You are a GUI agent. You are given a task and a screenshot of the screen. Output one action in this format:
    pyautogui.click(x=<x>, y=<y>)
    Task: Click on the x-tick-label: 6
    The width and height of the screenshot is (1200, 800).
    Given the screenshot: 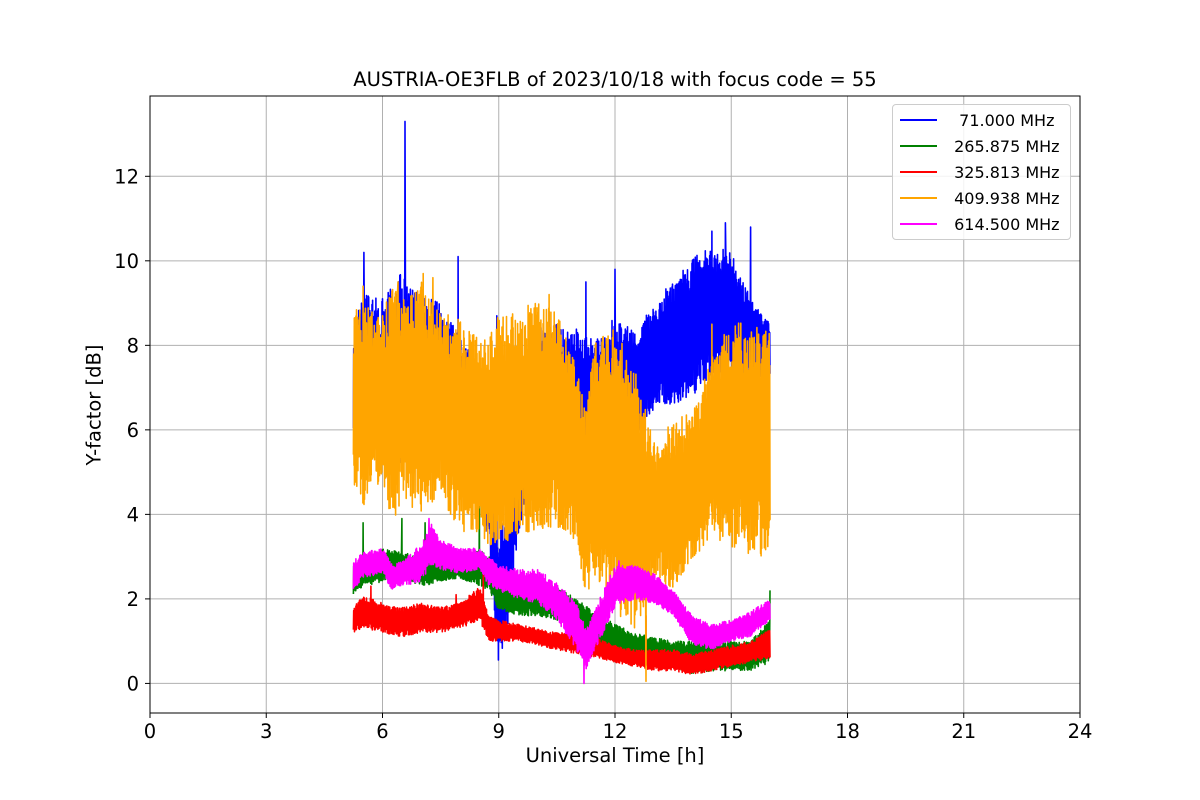 What is the action you would take?
    pyautogui.click(x=382, y=731)
    